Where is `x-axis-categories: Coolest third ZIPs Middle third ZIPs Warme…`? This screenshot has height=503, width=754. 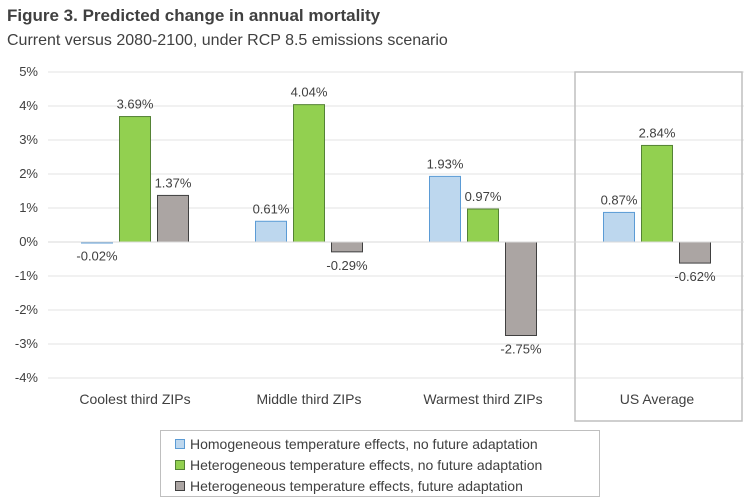 x-axis-categories: Coolest third ZIPs Middle third ZIPs Warme… is located at coordinates (386, 399).